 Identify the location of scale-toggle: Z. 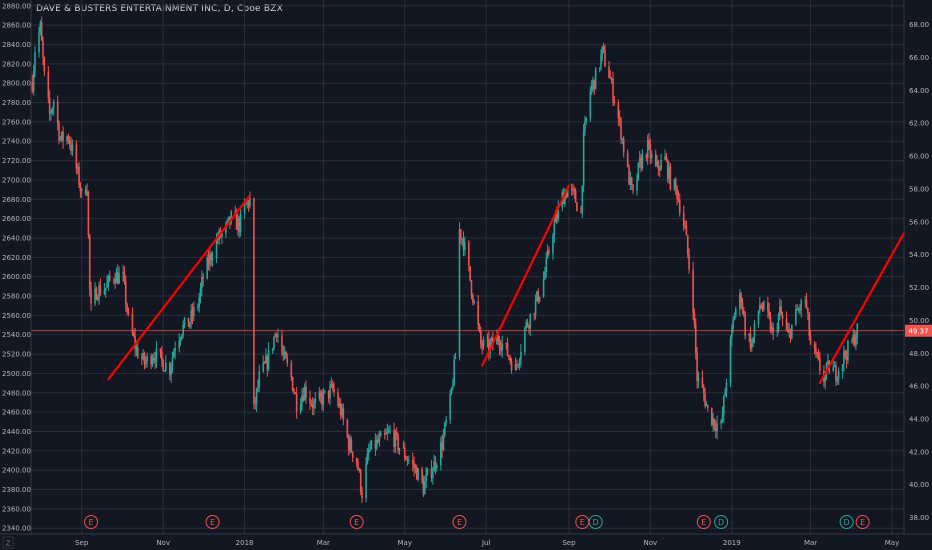
(8, 542).